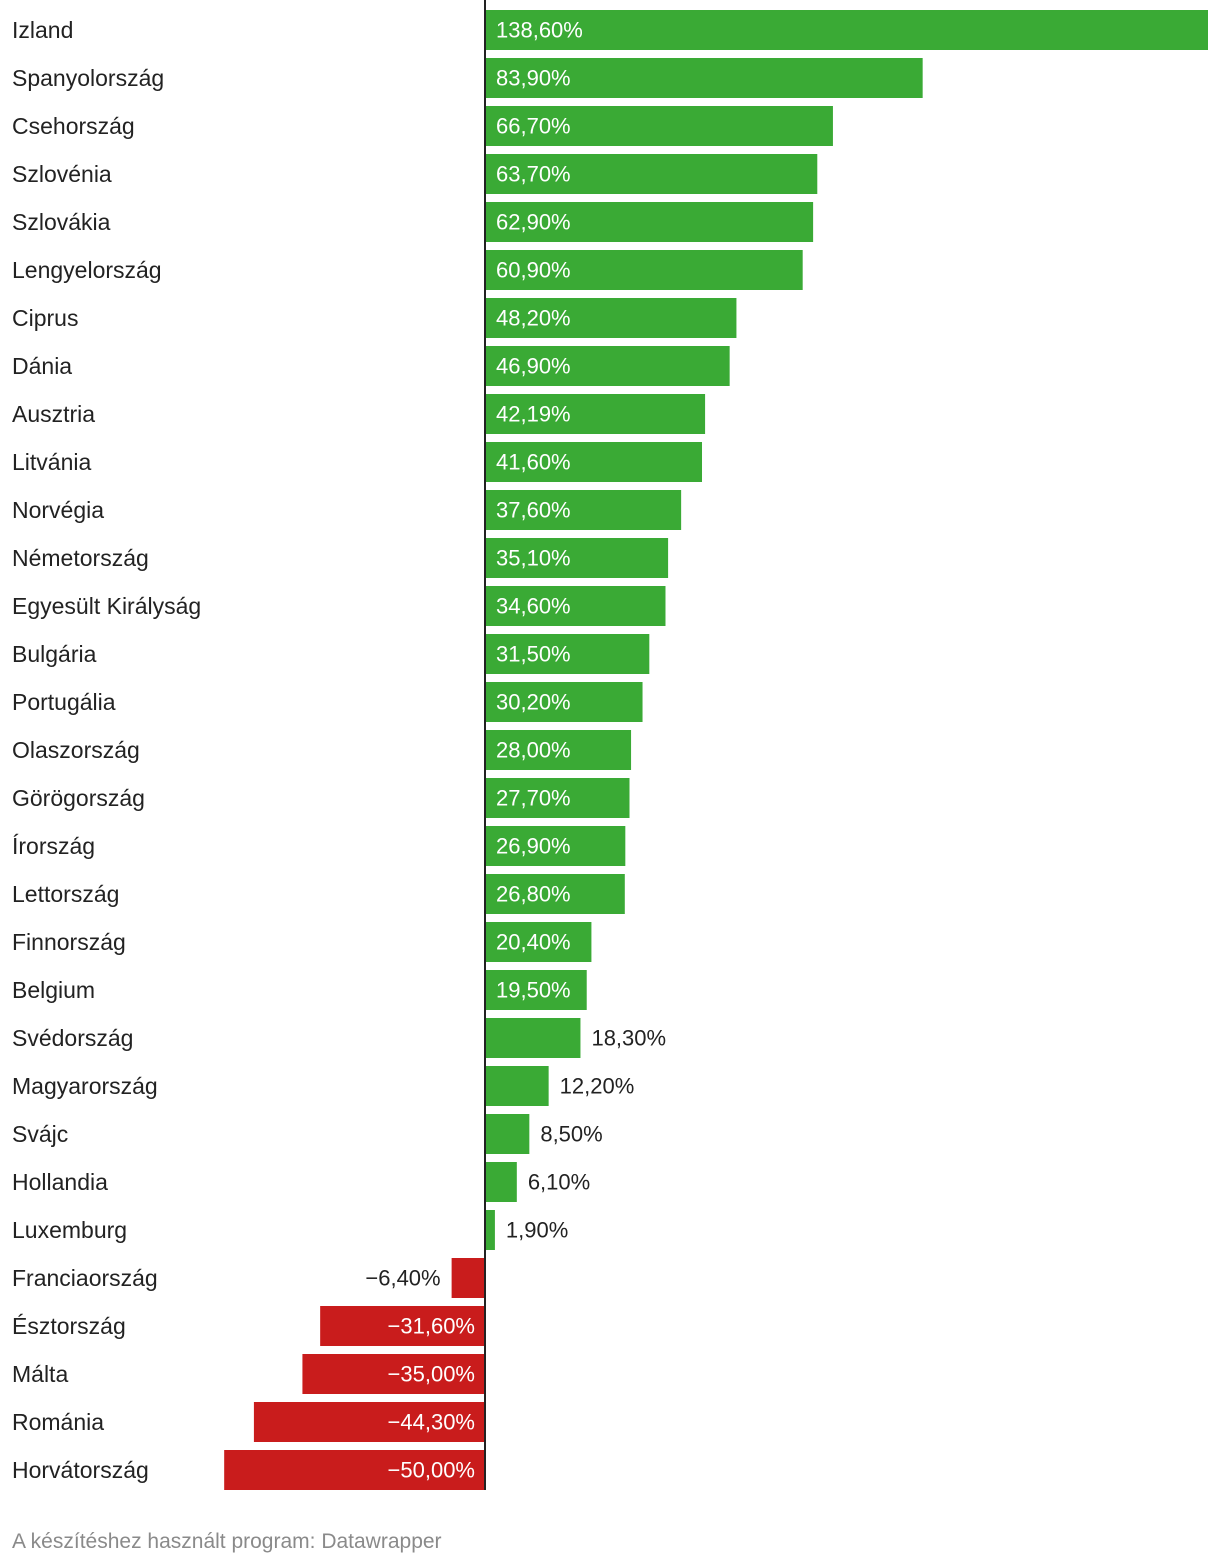 The image size is (1220, 1566). What do you see at coordinates (533, 606) in the screenshot?
I see `value-label: 34,60%` at bounding box center [533, 606].